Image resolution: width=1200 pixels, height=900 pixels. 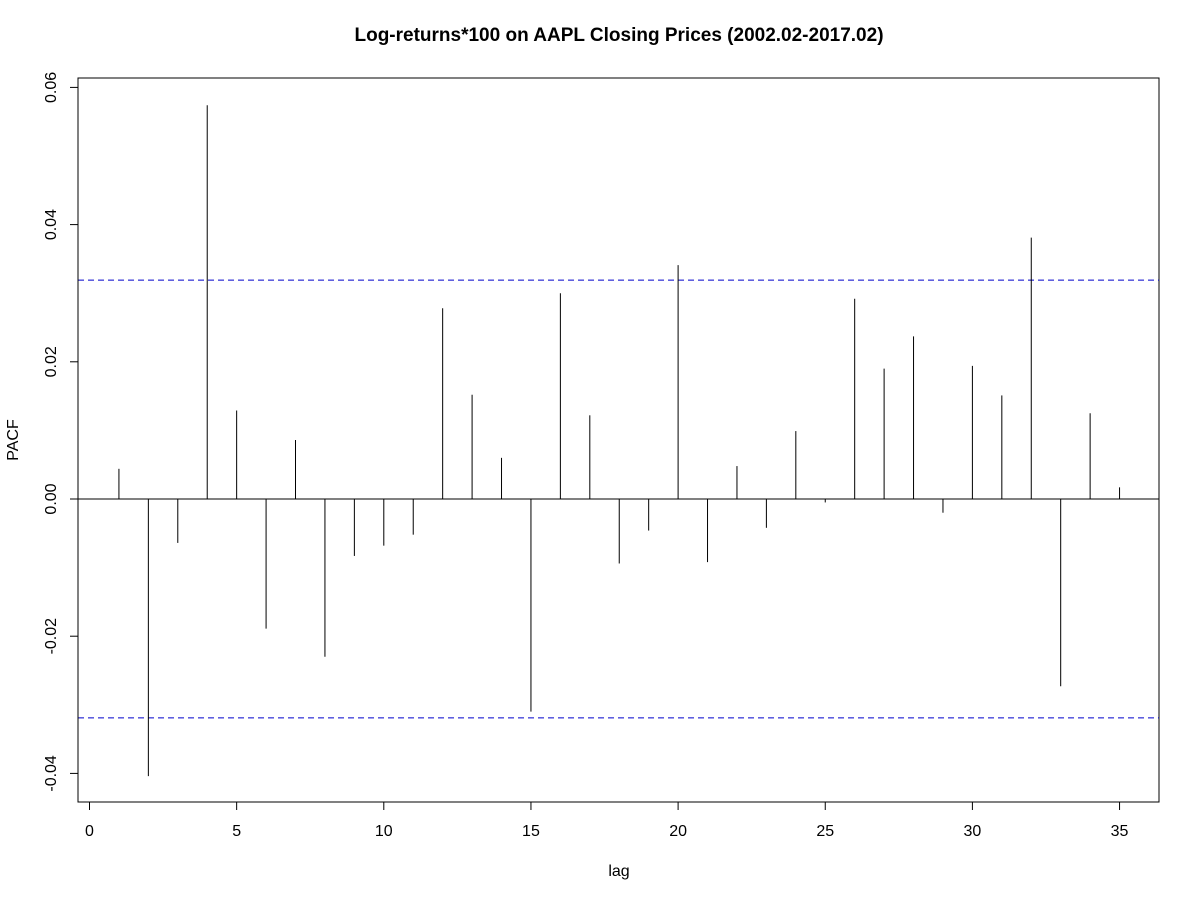 What do you see at coordinates (51, 773) in the screenshot?
I see `y-tick-label: -0.04` at bounding box center [51, 773].